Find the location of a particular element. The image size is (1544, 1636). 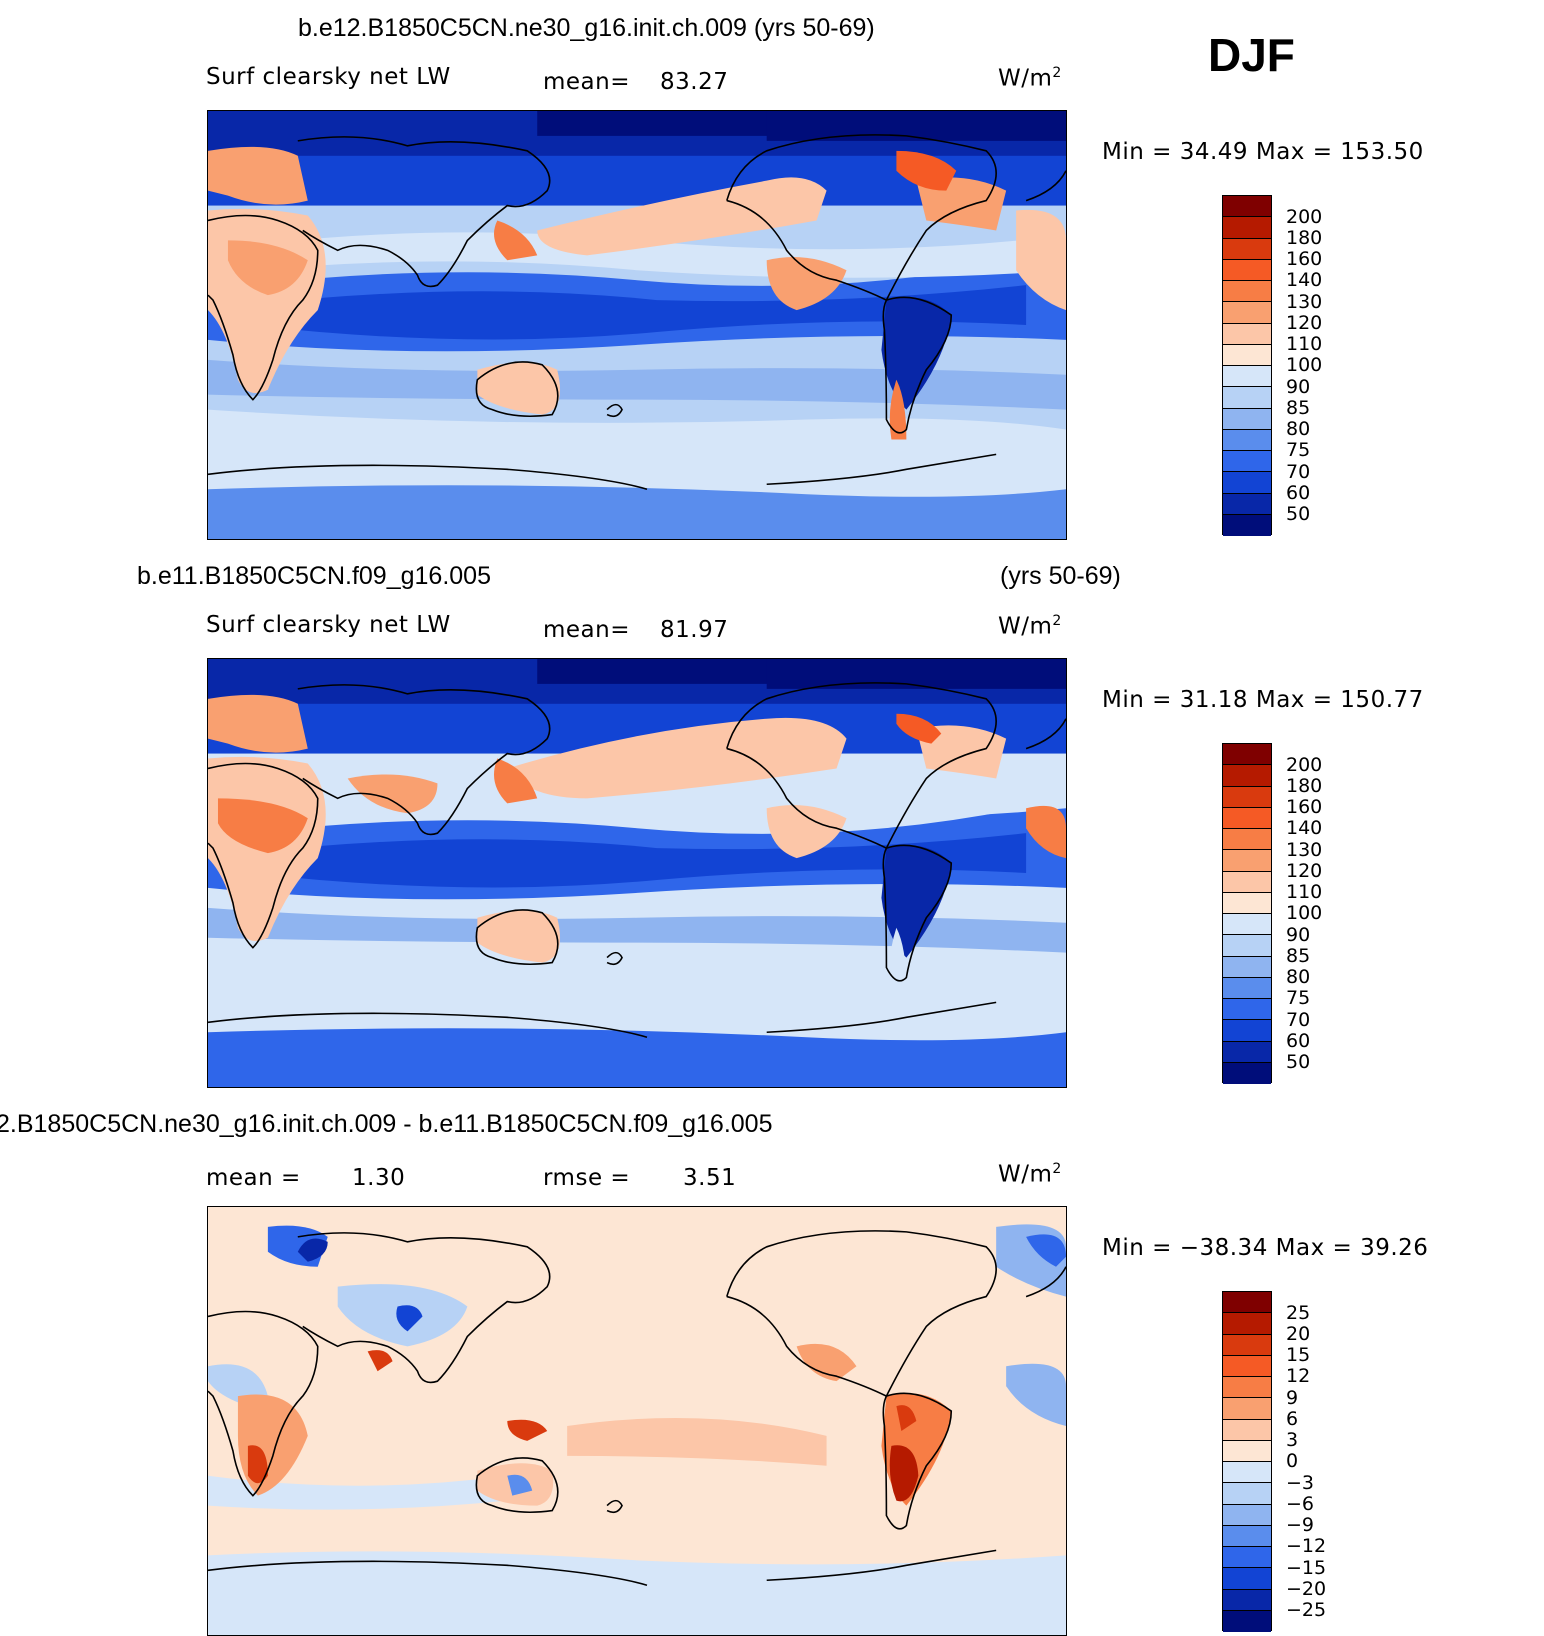

panel2-variable-label: Surf clearsky net LW is located at coordinates (328, 625).